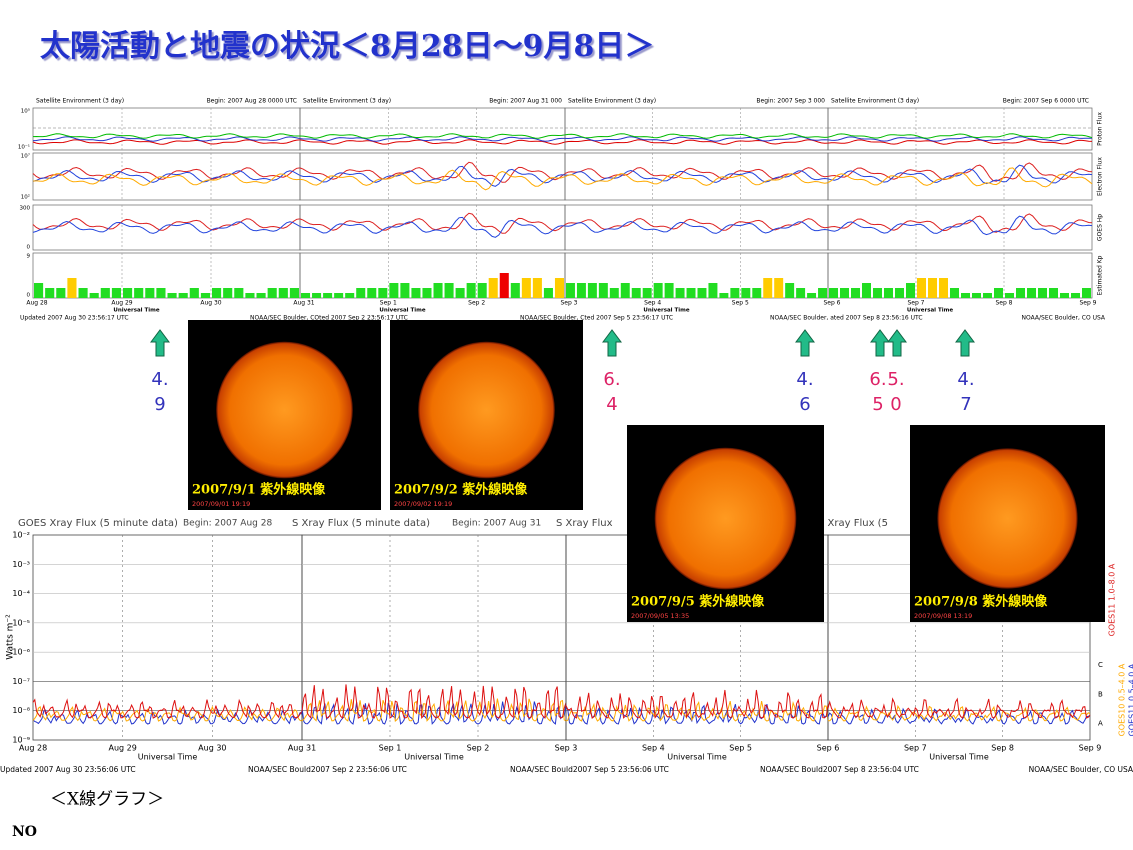  What do you see at coordinates (839, 769) in the screenshot?
I see `footer: NOAA/SEC Bould2007 Sep 8 23:56:04 UTC` at bounding box center [839, 769].